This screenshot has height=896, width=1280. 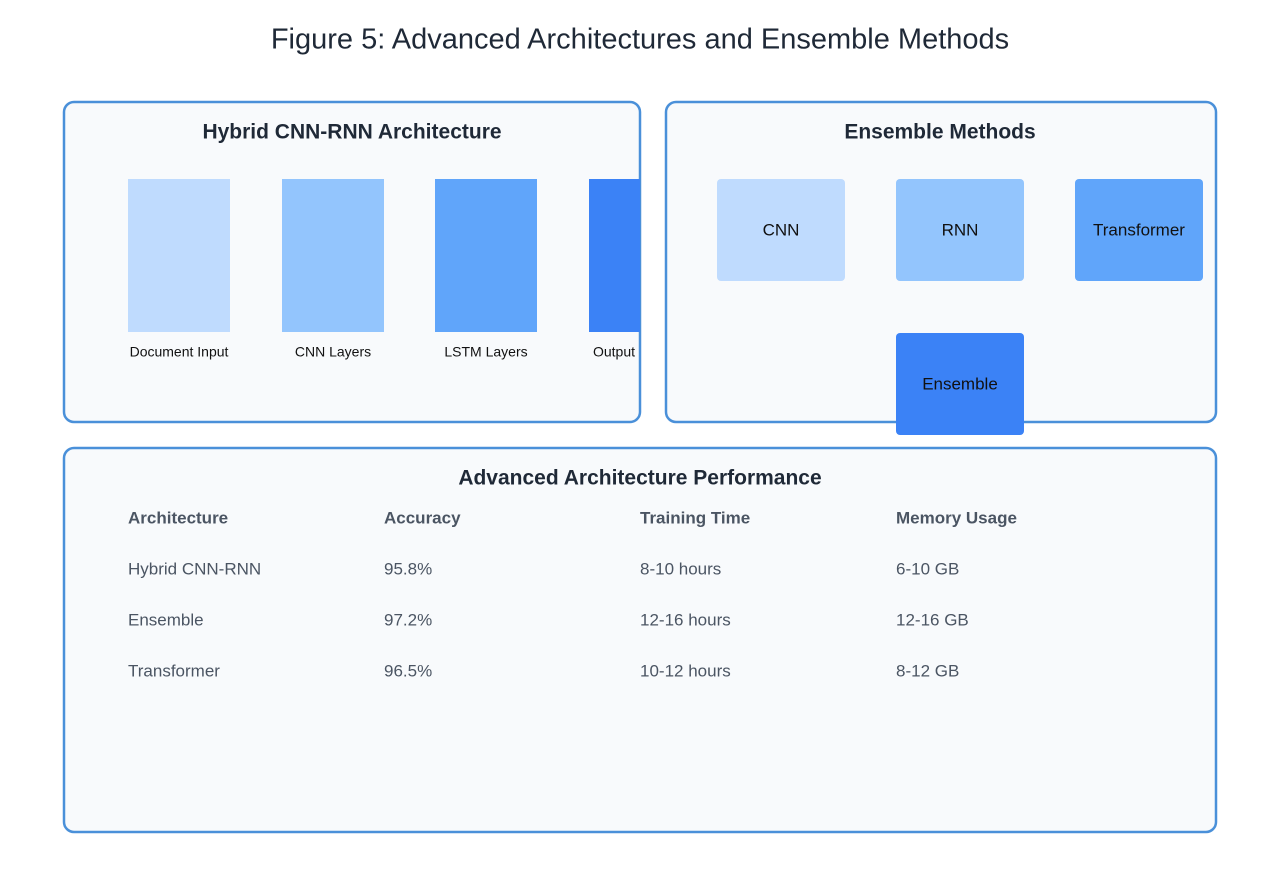 I want to click on ensemble-label: Ensemble, so click(x=960, y=383).